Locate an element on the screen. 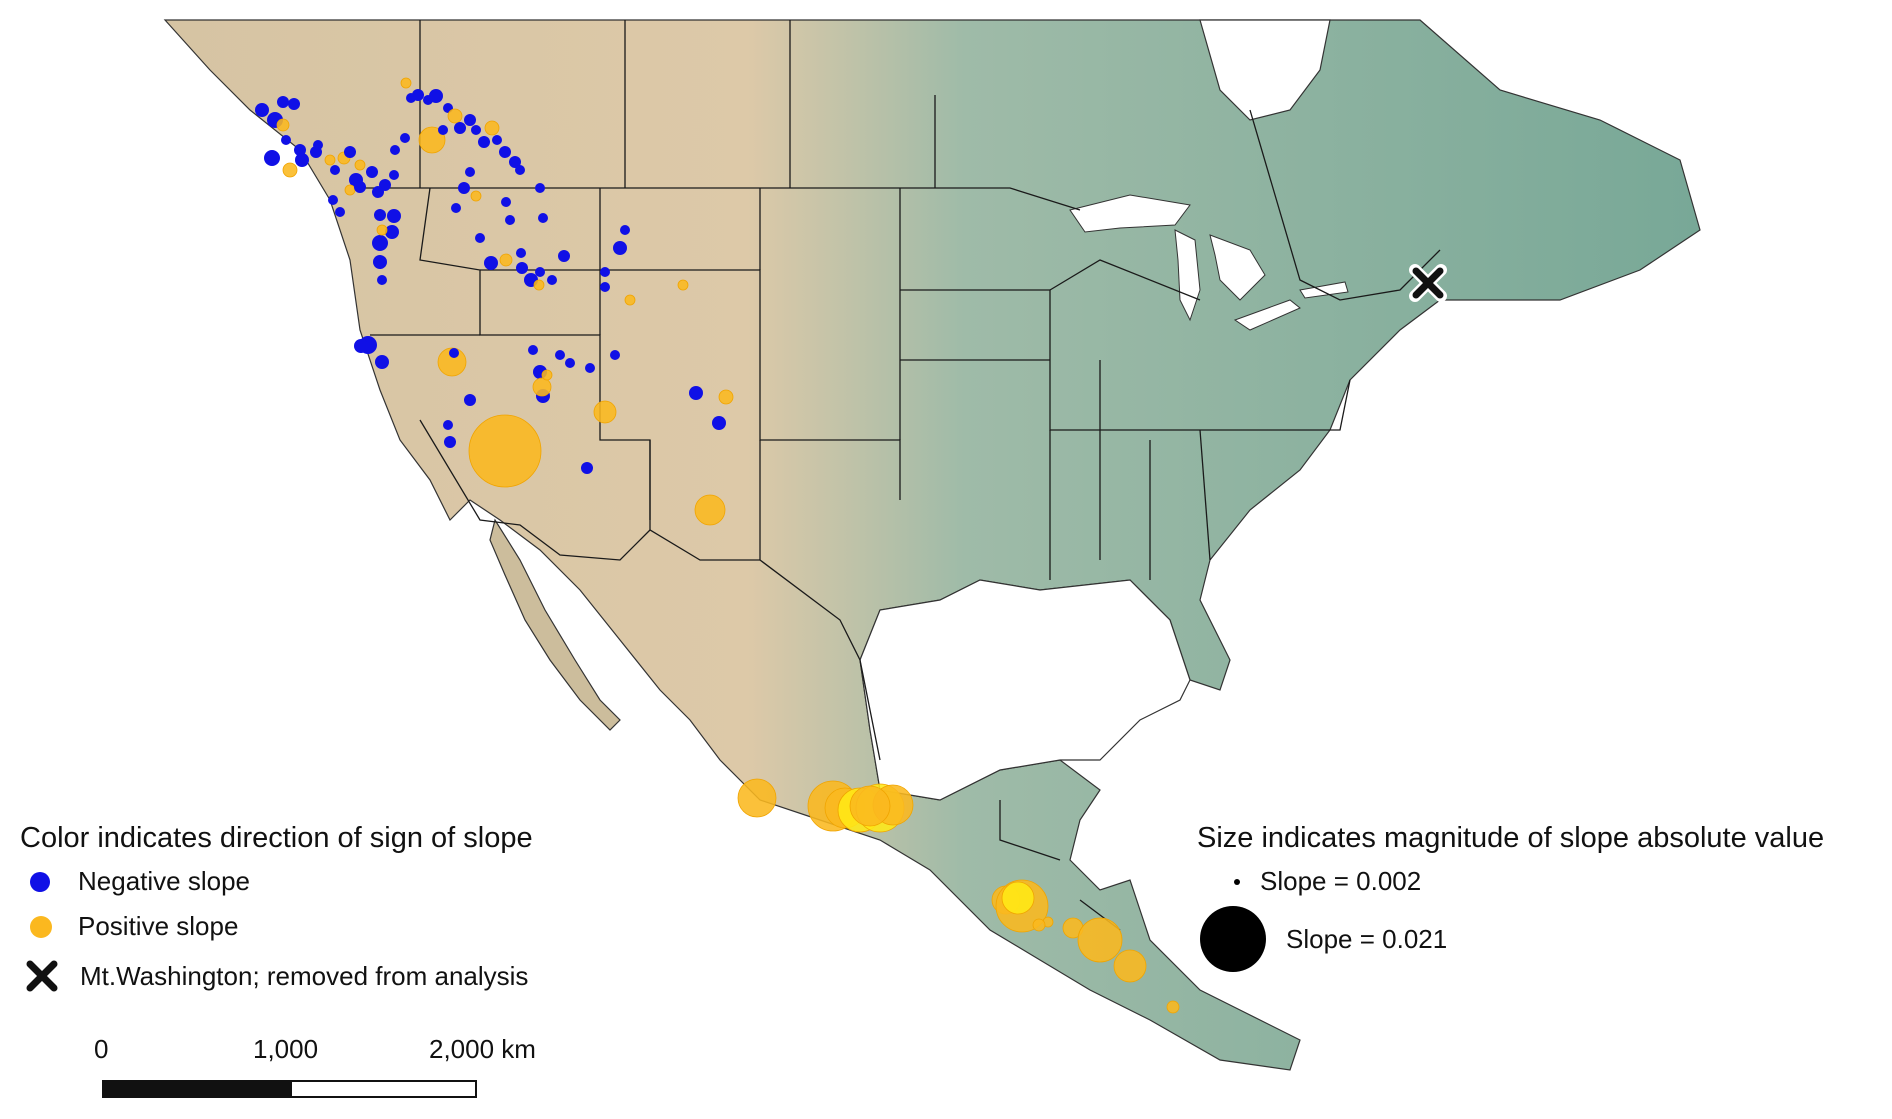 This screenshot has width=1892, height=1119. legend-item-negative-slope: Negative slope is located at coordinates (140, 881).